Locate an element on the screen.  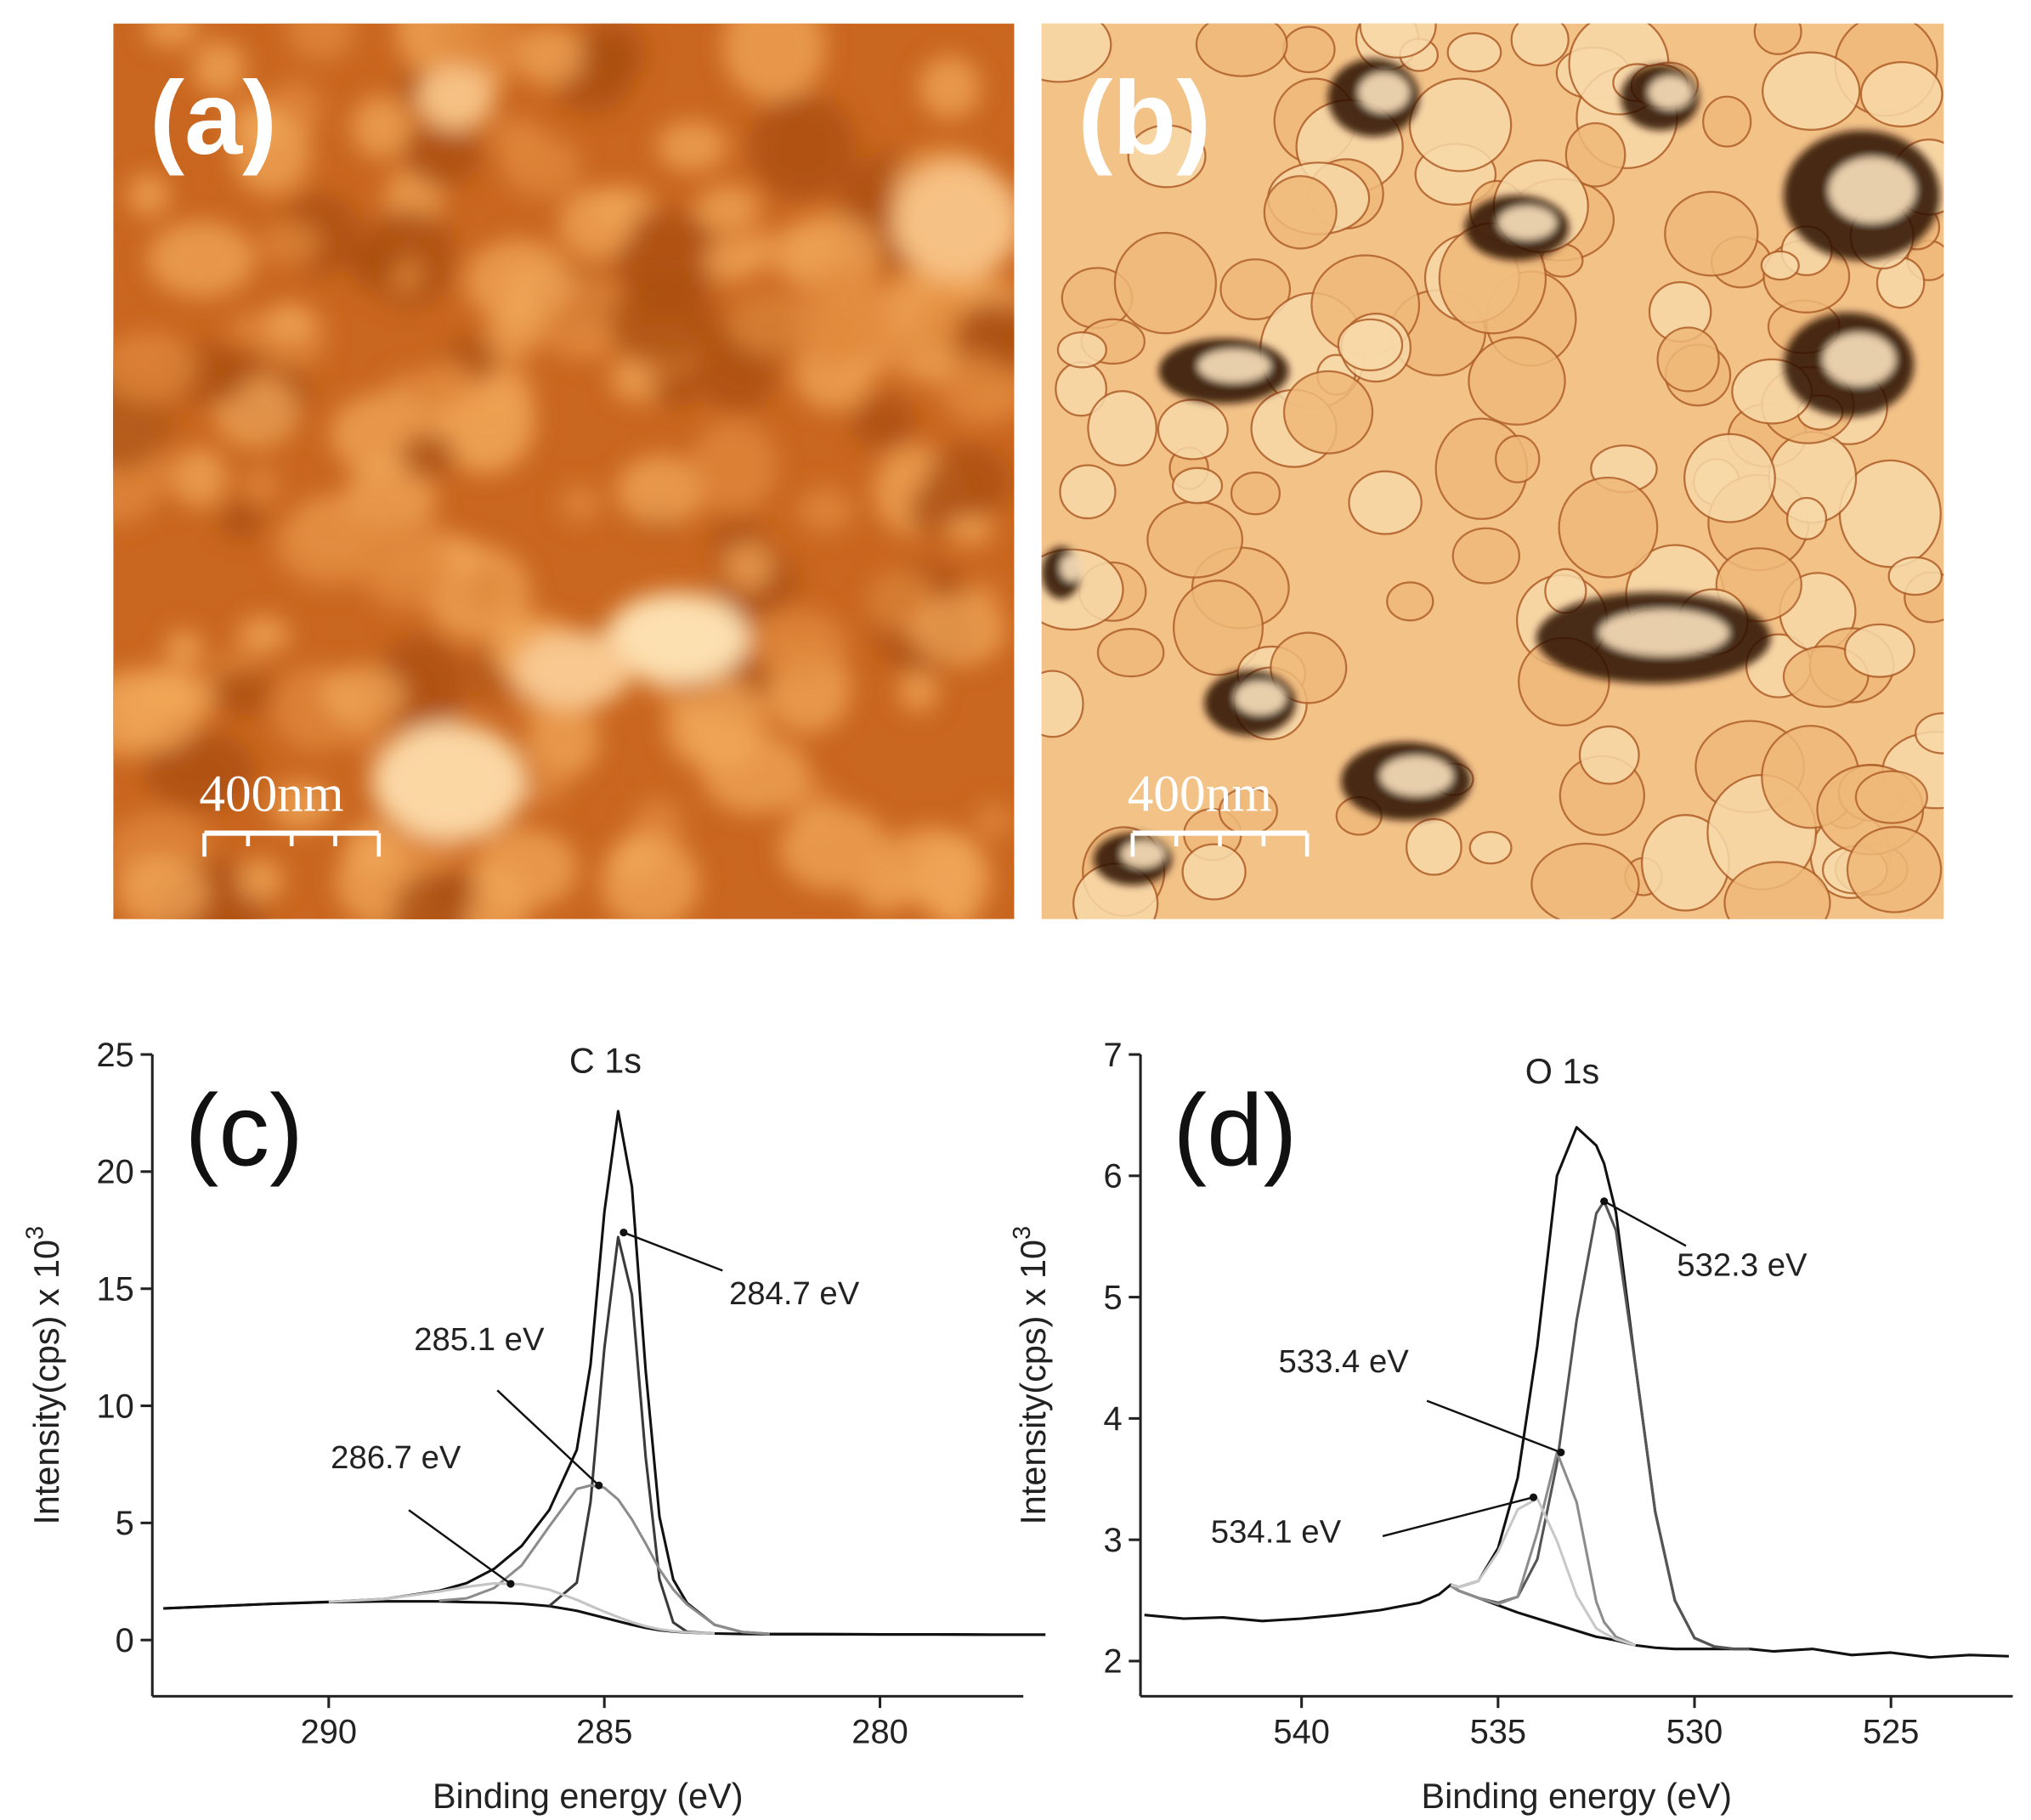
x-tick-label: 535 is located at coordinates (1498, 1732).